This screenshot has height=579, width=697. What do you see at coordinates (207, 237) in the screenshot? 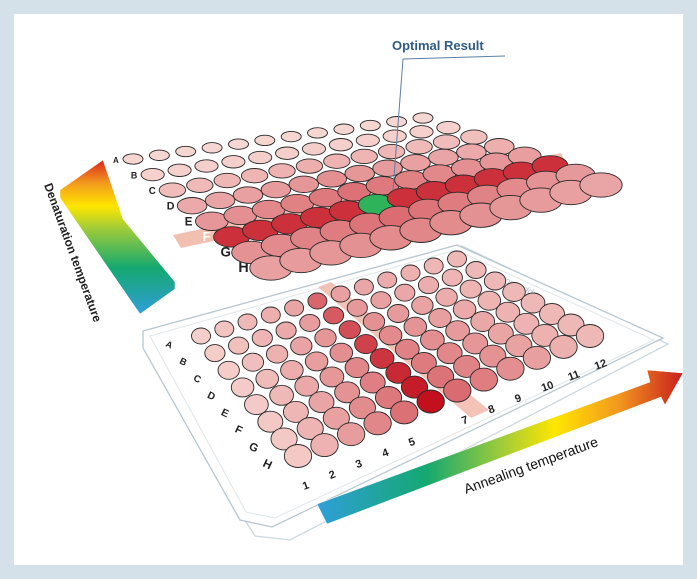
I see `top-row-label-F: F` at bounding box center [207, 237].